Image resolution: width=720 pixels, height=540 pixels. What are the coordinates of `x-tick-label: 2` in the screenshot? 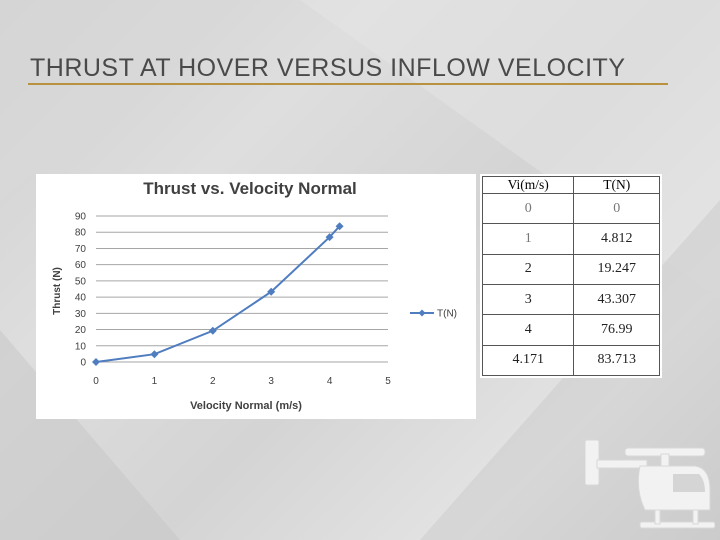 It's located at (213, 381).